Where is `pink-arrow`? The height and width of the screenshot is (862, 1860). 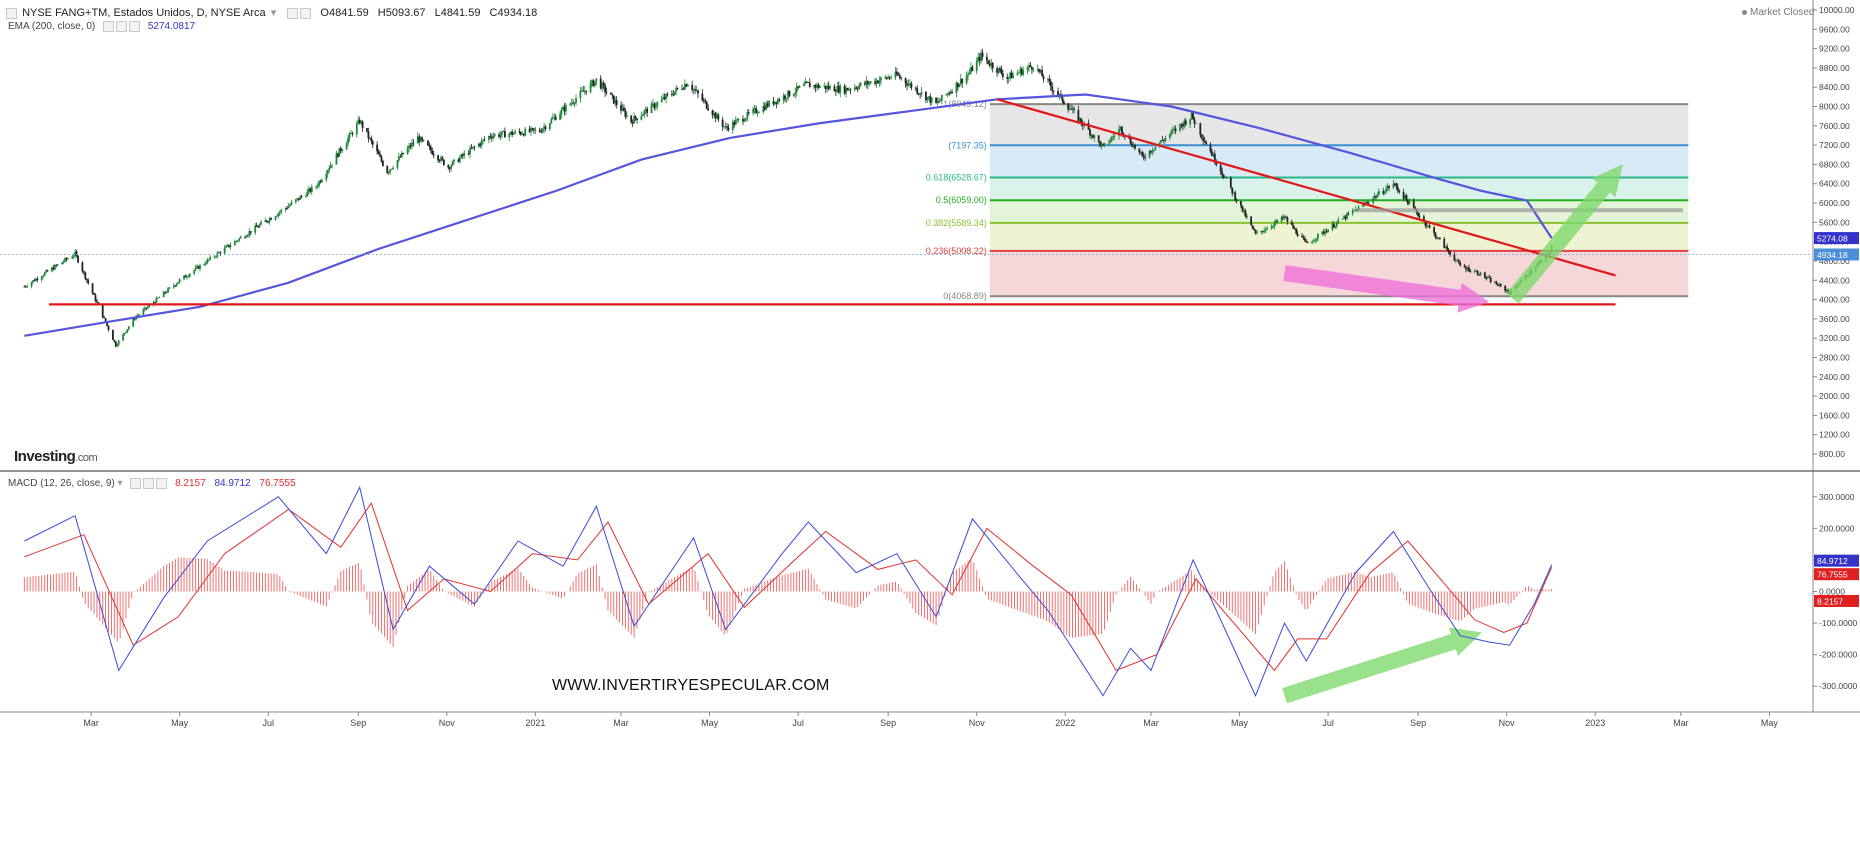 pink-arrow is located at coordinates (1386, 287).